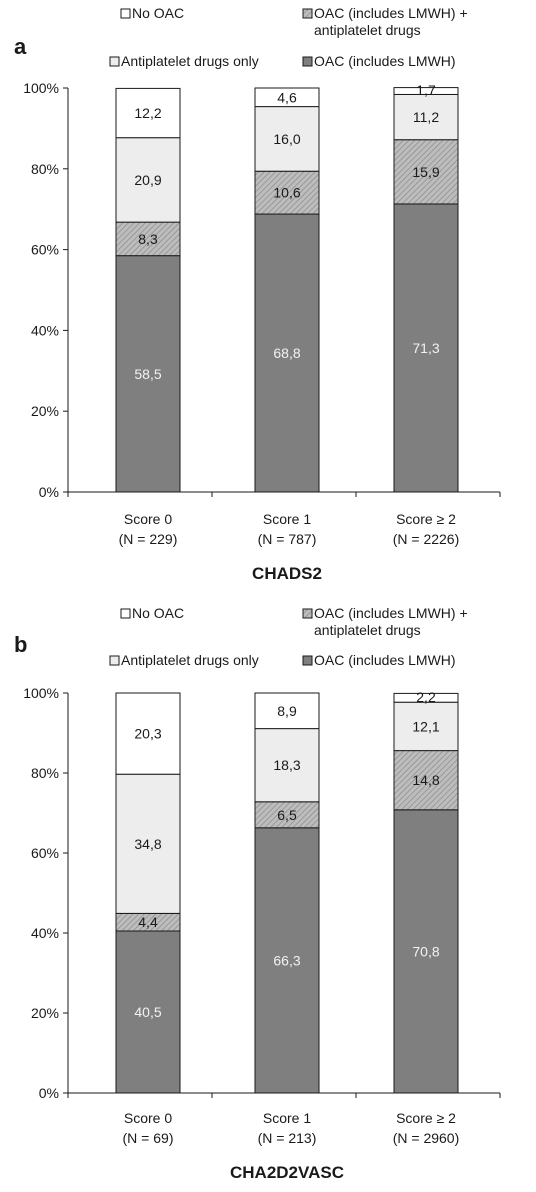 This screenshot has height=1192, width=536. Describe the element at coordinates (20, 644) in the screenshot. I see `panel-b-label: b` at that location.